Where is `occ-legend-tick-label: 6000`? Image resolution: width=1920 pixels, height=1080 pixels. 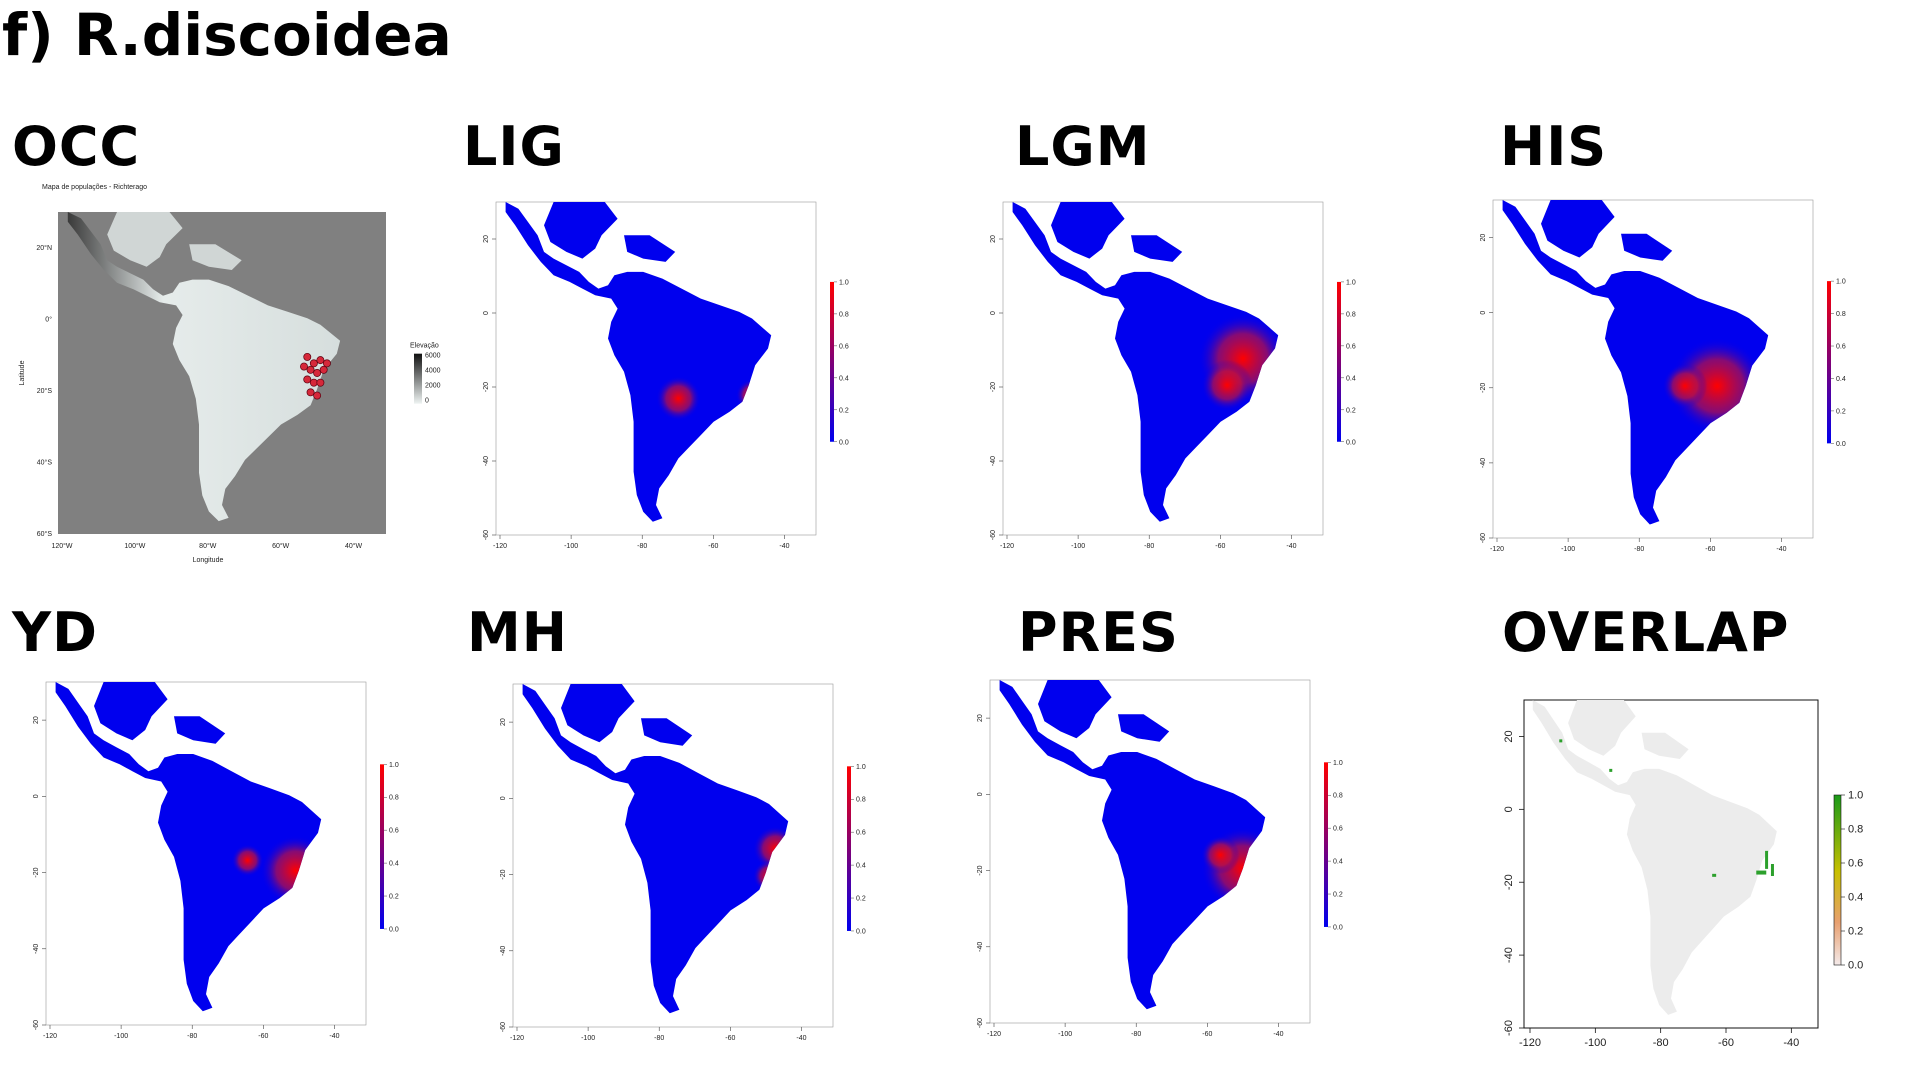 occ-legend-tick-label: 6000 is located at coordinates (433, 356).